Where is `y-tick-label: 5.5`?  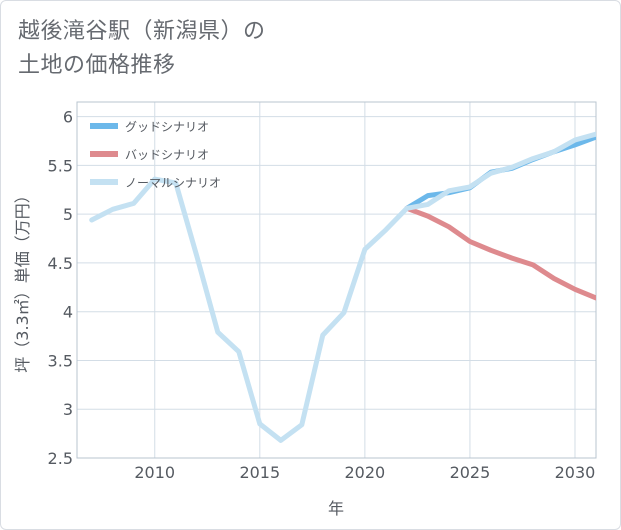
y-tick-label: 5.5 is located at coordinates (60, 165).